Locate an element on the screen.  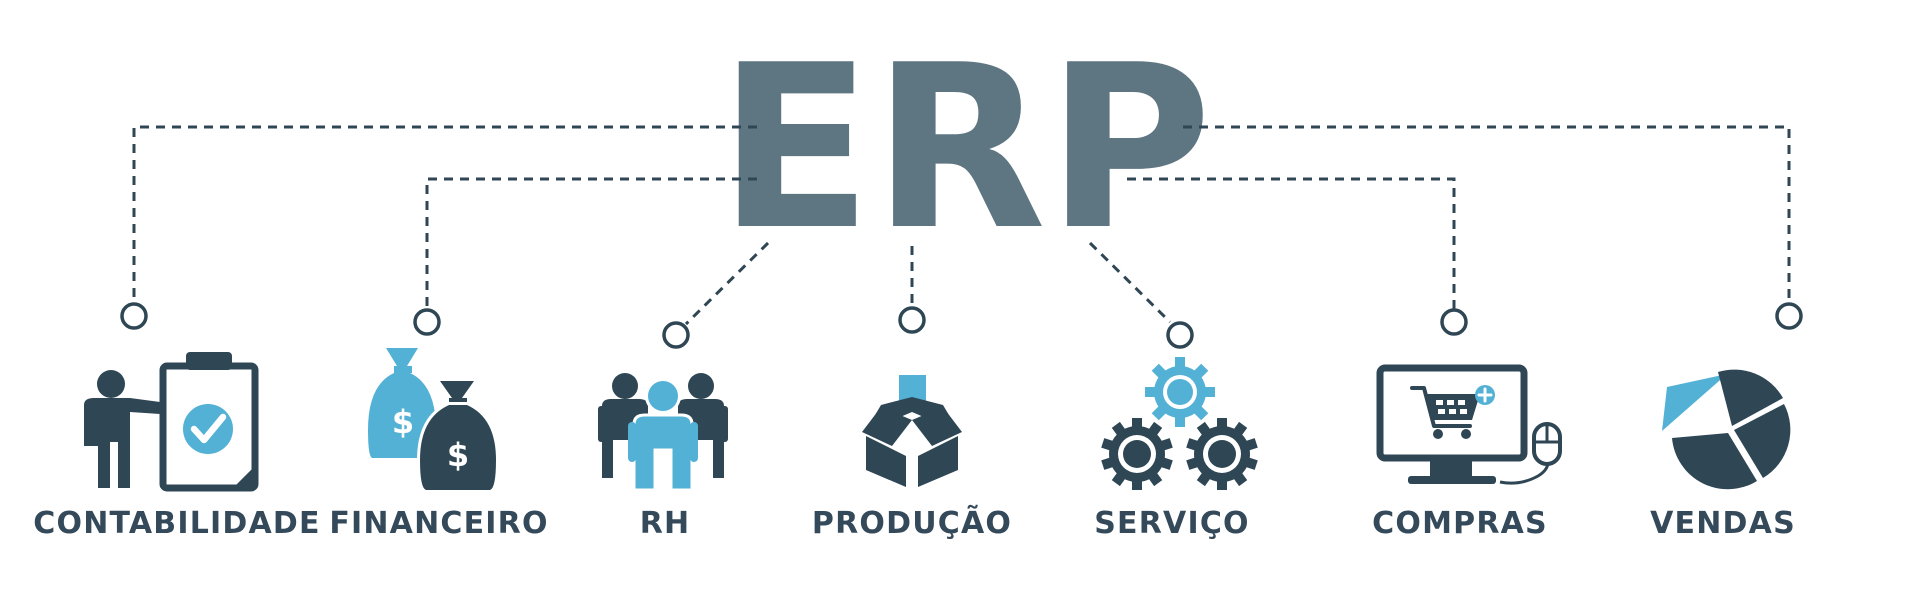
money-bags-icon: $ $ is located at coordinates (434, 420).